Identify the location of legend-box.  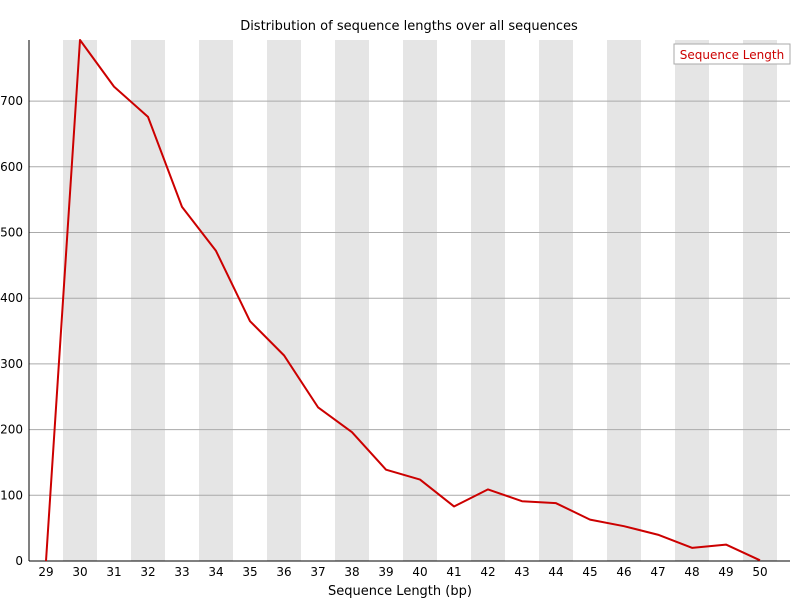
(732, 54).